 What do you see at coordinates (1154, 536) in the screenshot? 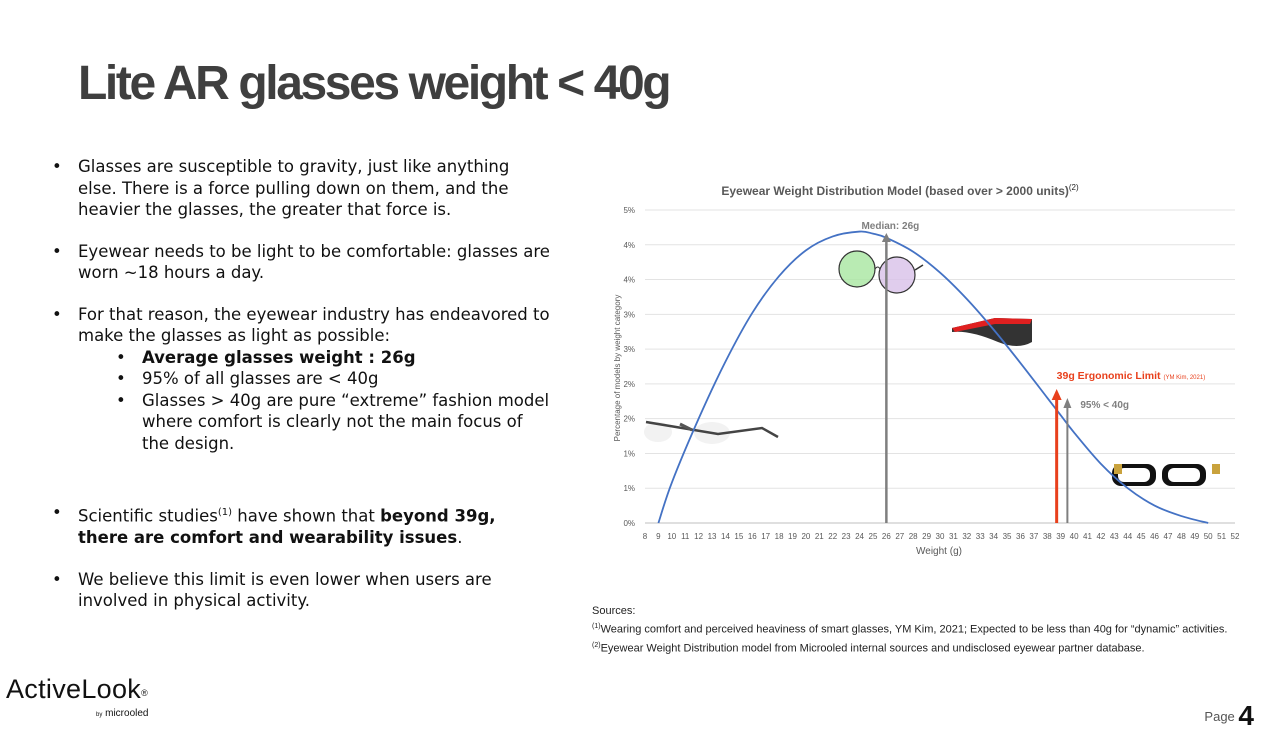
I see `x-tick-label: 46` at bounding box center [1154, 536].